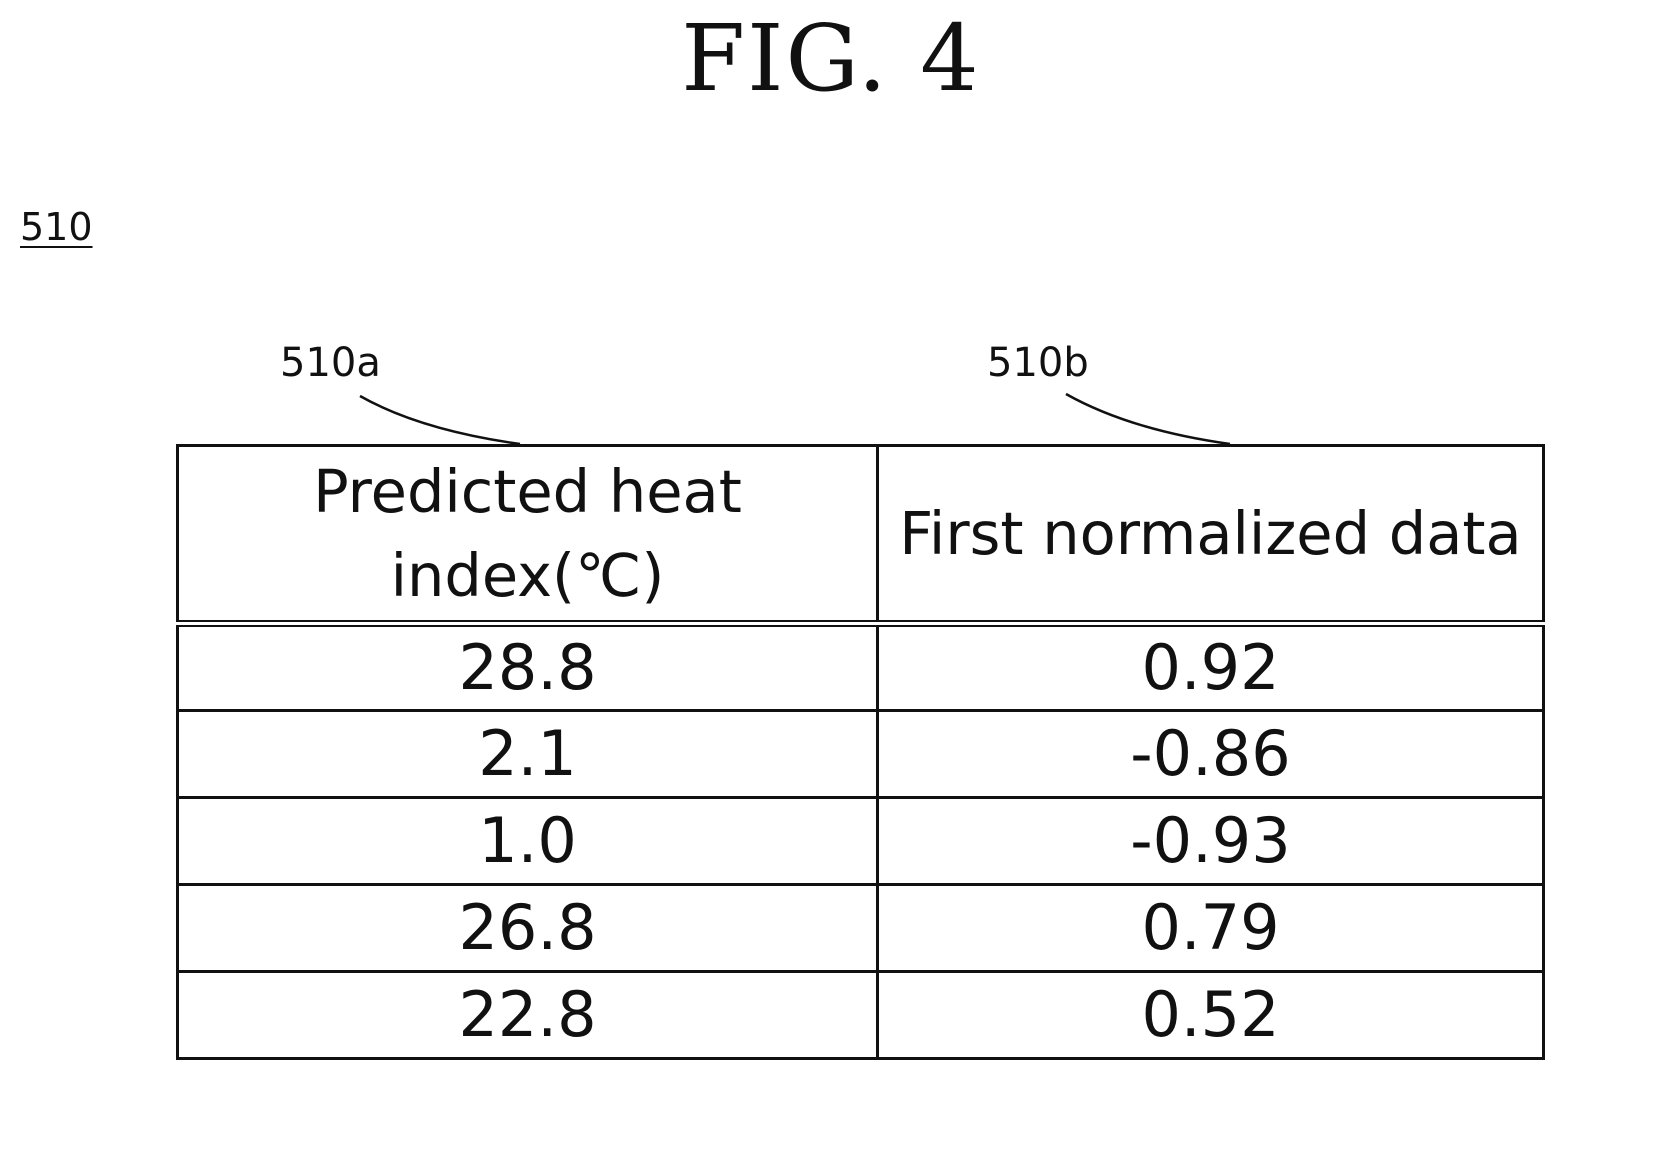  I want to click on leader-line-a, so click(440, 420).